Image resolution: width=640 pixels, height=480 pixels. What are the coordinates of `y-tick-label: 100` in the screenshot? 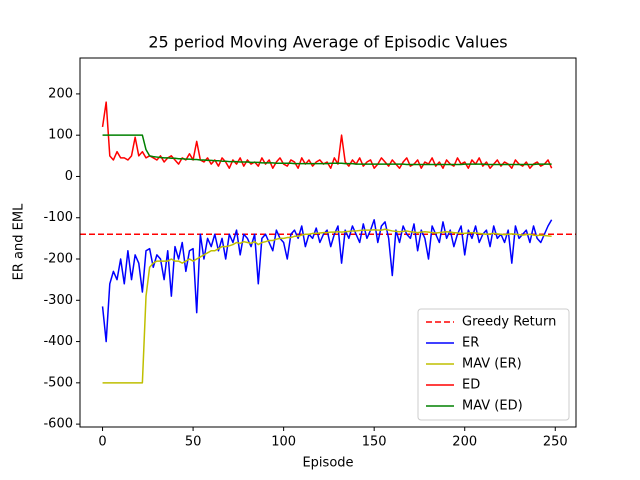 It's located at (60, 135).